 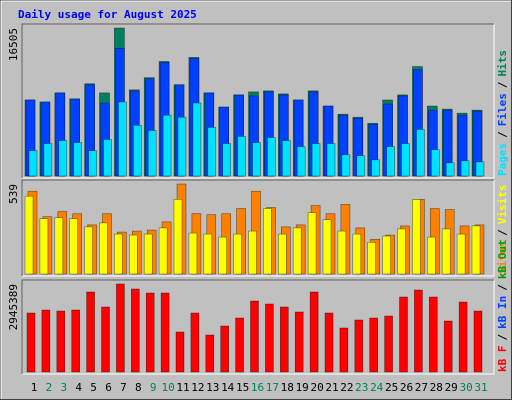 What do you see at coordinates (346, 387) in the screenshot?
I see `x-tick-label: 22` at bounding box center [346, 387].